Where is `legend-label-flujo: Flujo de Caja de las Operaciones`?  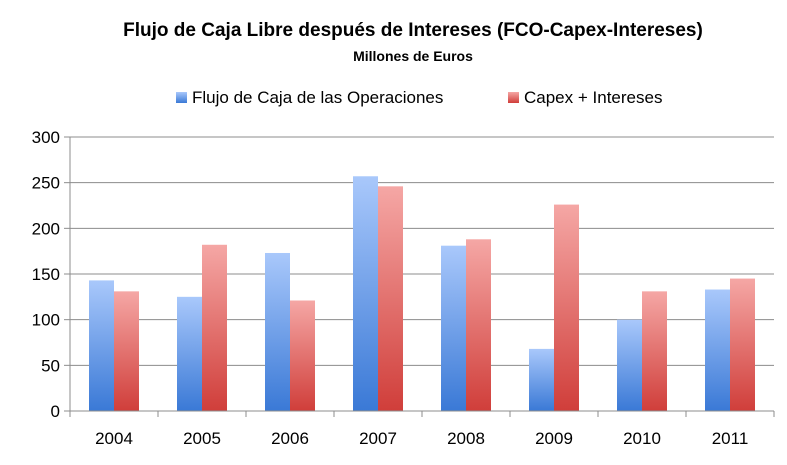
legend-label-flujo: Flujo de Caja de las Operaciones is located at coordinates (317, 97).